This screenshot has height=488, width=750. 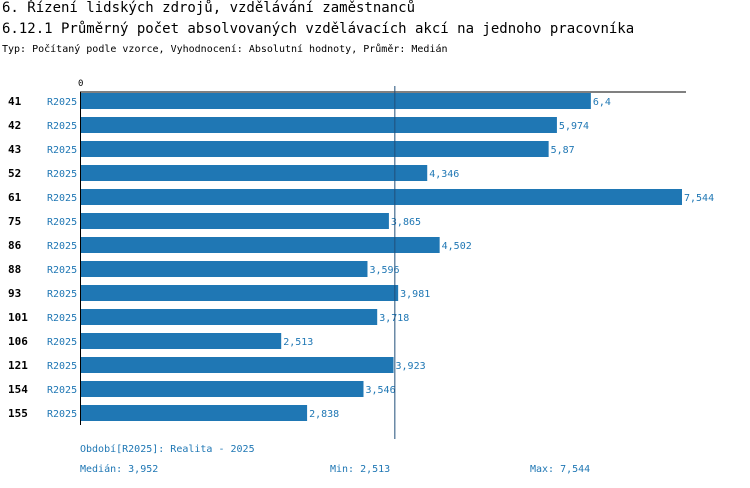 What do you see at coordinates (574, 126) in the screenshot?
I see `value-label: 5,974` at bounding box center [574, 126].